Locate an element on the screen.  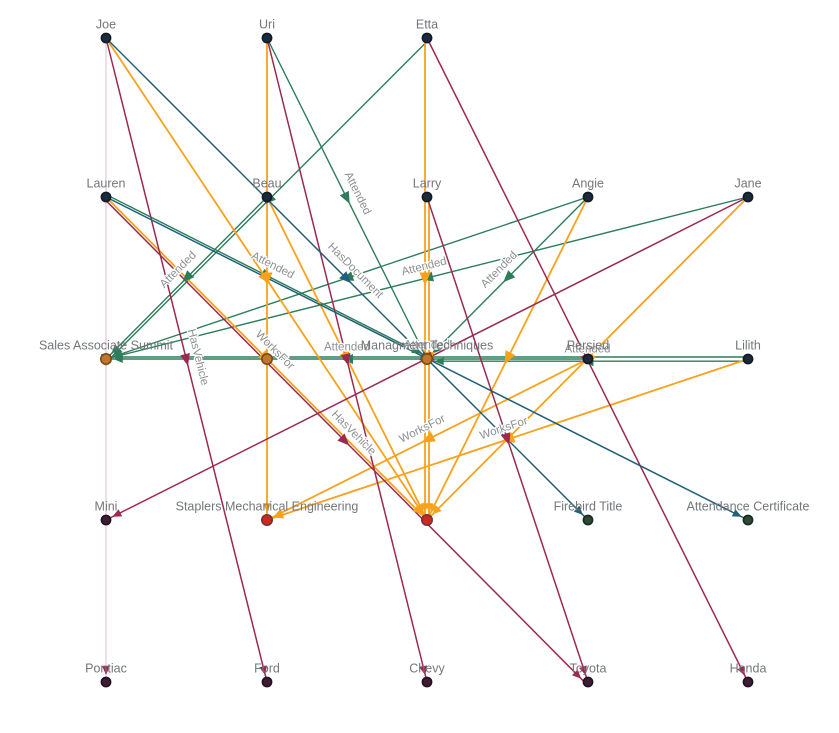
node-label-angie: Angie is located at coordinates (588, 184).